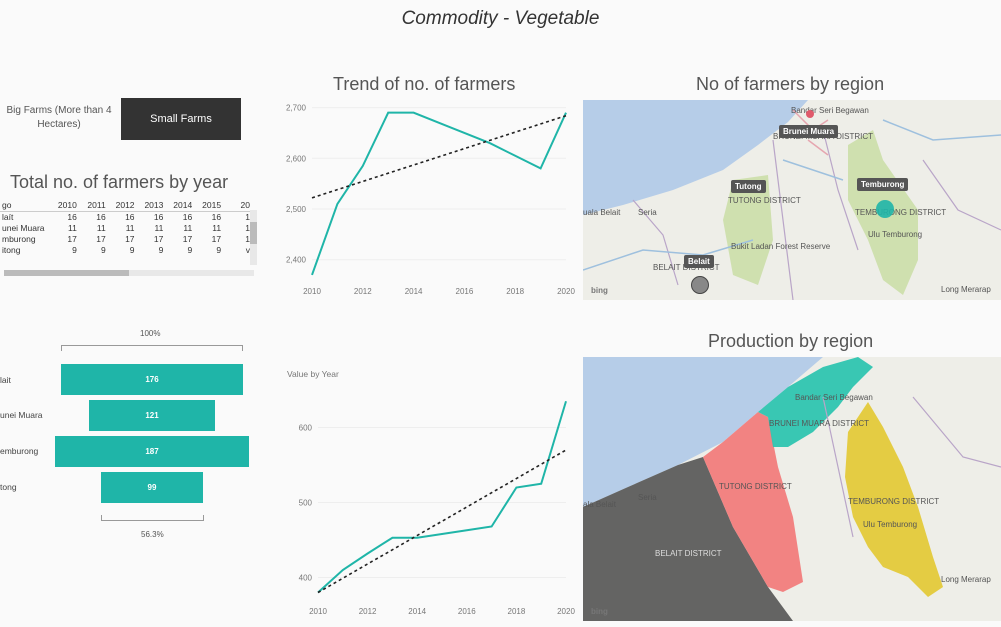 Image resolution: width=1001 pixels, height=627 pixels. I want to click on map-bubble-brunei-muara, so click(810, 114).